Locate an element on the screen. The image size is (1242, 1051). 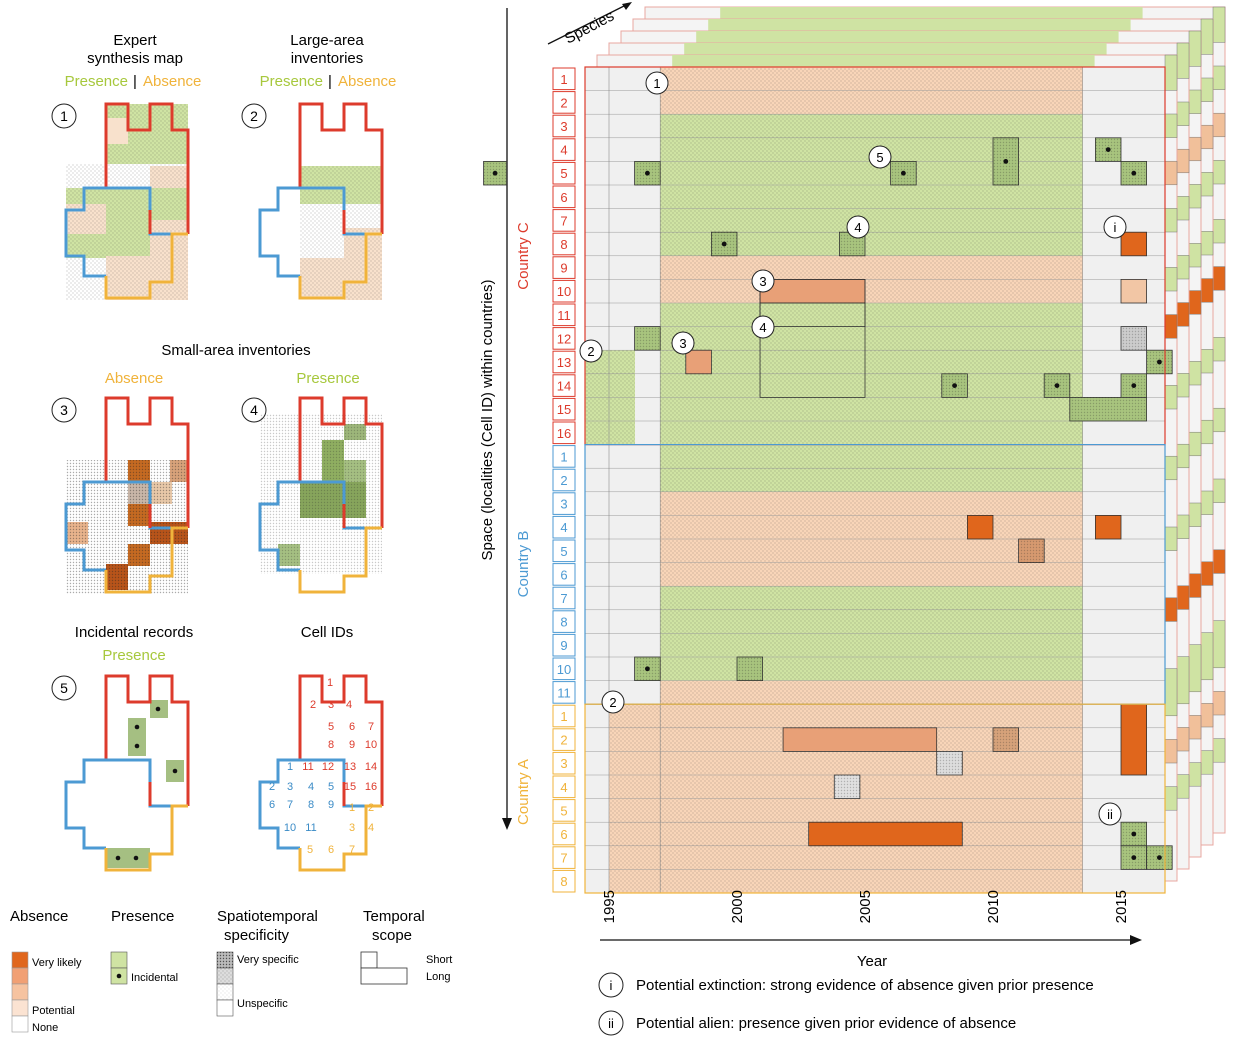
callout-label: 1 is located at coordinates (656, 83).